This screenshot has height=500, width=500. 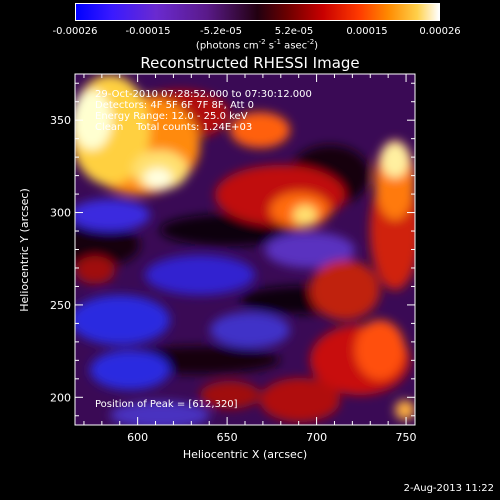 What do you see at coordinates (24, 250) in the screenshot?
I see `y-axis-label: Heliocentric Y (arcsec)` at bounding box center [24, 250].